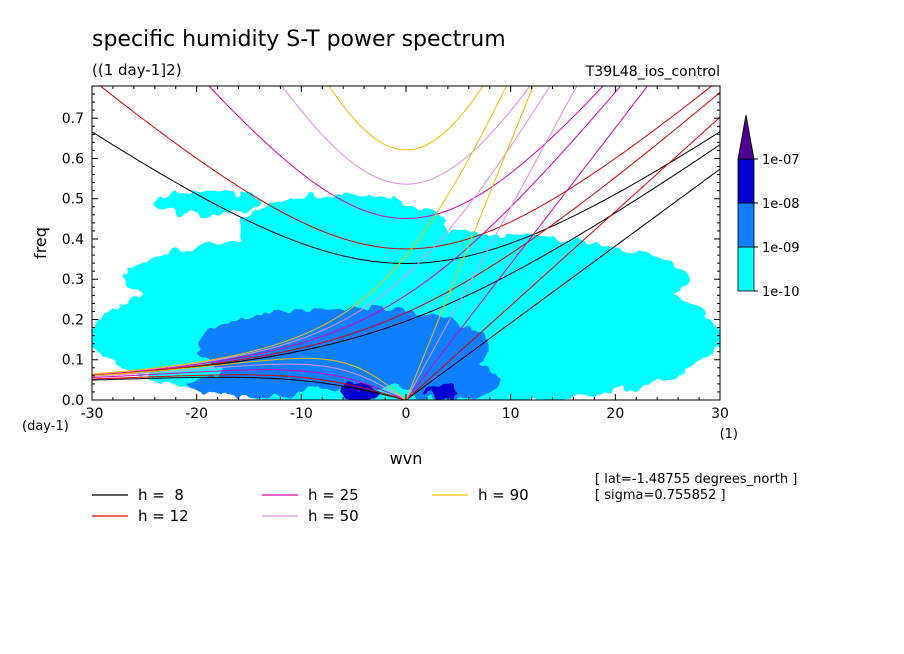  Describe the element at coordinates (781, 292) in the screenshot. I see `colorbar-label: 1e-10` at that location.